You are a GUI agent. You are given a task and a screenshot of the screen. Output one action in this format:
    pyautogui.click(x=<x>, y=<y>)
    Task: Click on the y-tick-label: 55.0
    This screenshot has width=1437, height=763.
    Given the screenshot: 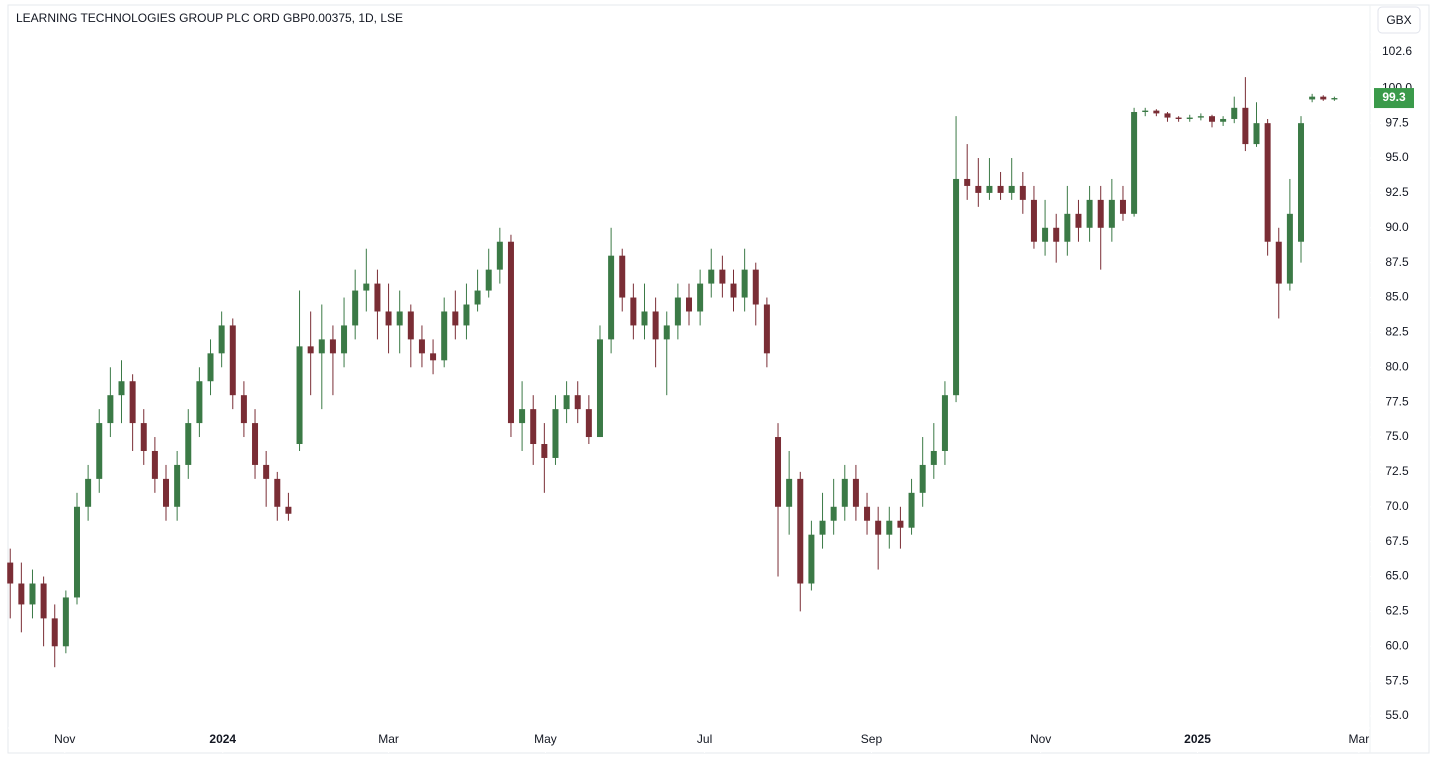 What is the action you would take?
    pyautogui.click(x=1397, y=715)
    